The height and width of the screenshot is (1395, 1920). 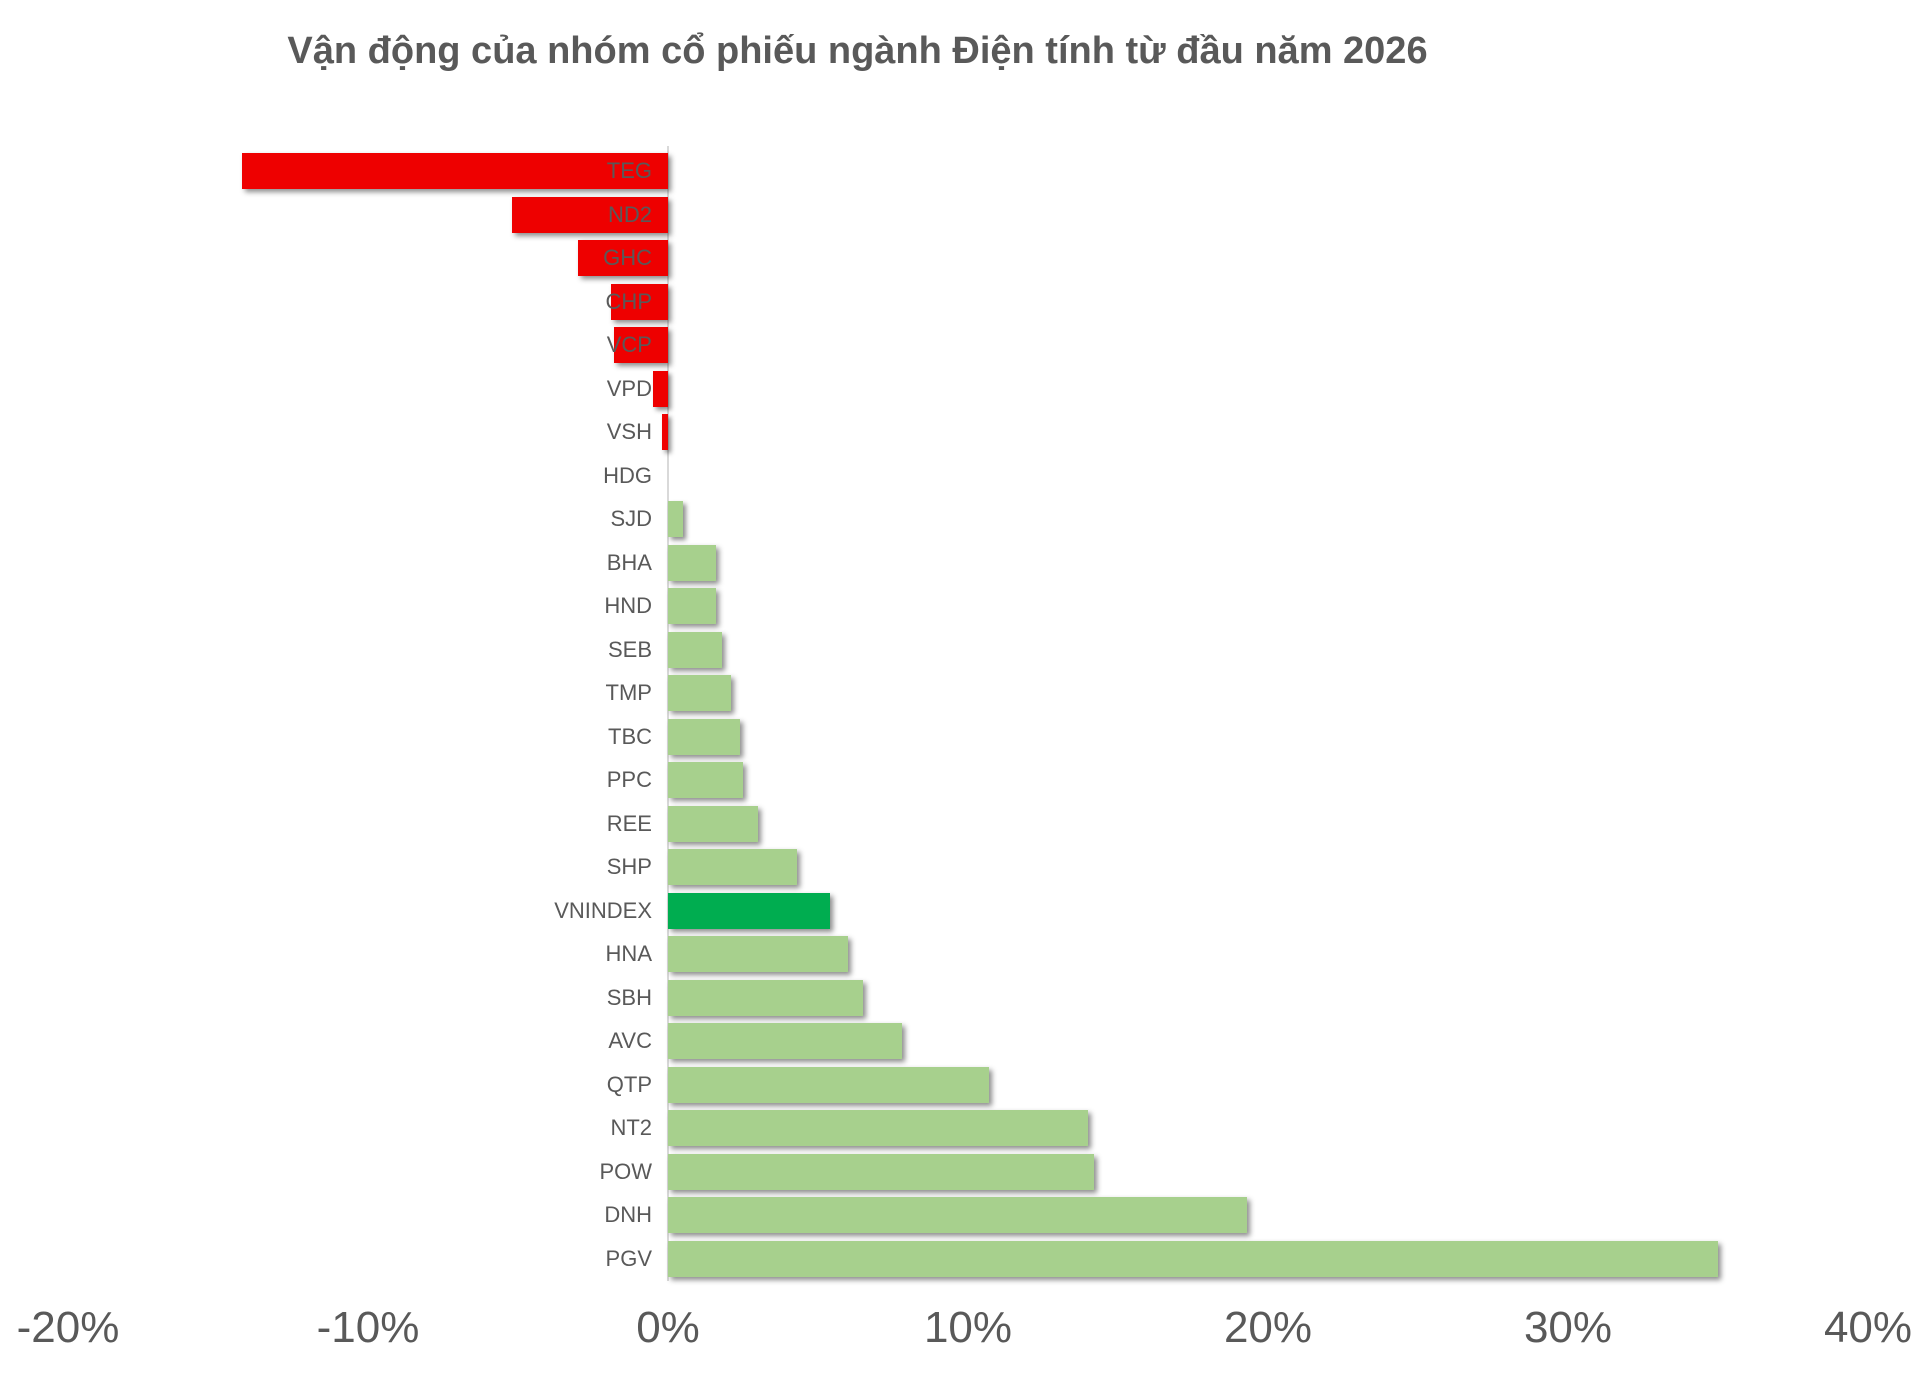 What do you see at coordinates (68, 1327) in the screenshot?
I see `x-axis-tick-label: -20%` at bounding box center [68, 1327].